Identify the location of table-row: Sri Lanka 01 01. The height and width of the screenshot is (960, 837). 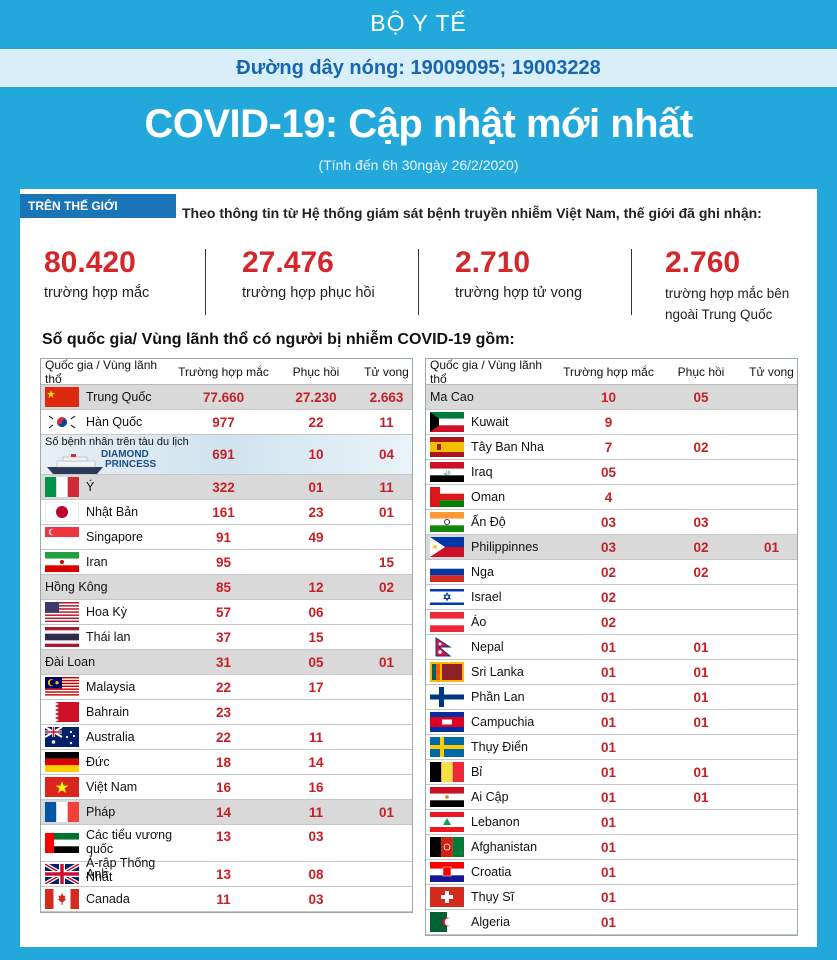
(611, 672).